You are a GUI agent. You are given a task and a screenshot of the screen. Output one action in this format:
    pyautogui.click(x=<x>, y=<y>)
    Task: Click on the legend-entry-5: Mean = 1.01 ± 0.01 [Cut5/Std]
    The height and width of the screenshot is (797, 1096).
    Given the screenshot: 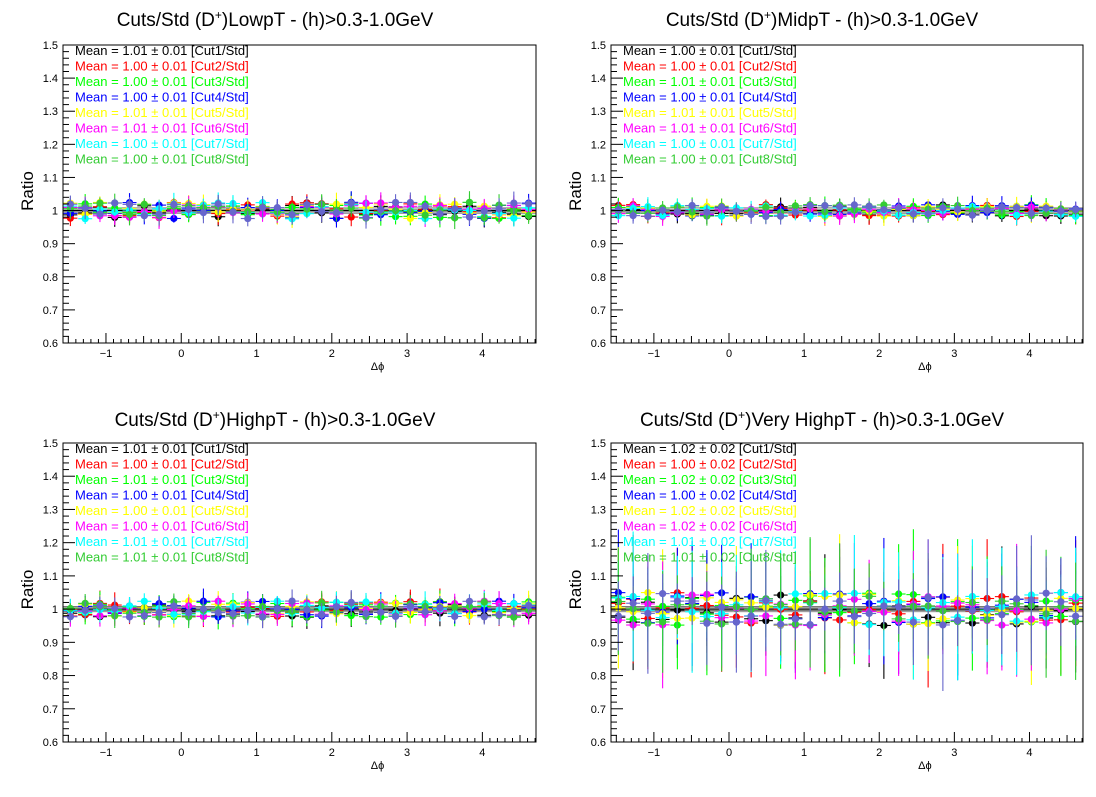 What is the action you would take?
    pyautogui.click(x=710, y=112)
    